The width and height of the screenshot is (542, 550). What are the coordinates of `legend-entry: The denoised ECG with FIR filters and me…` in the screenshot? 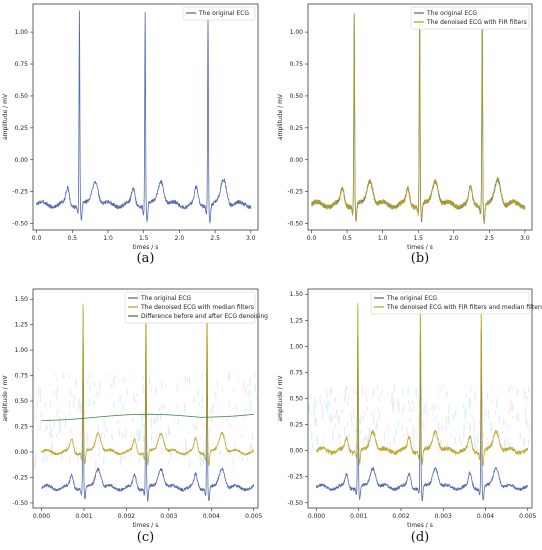 It's located at (464, 307).